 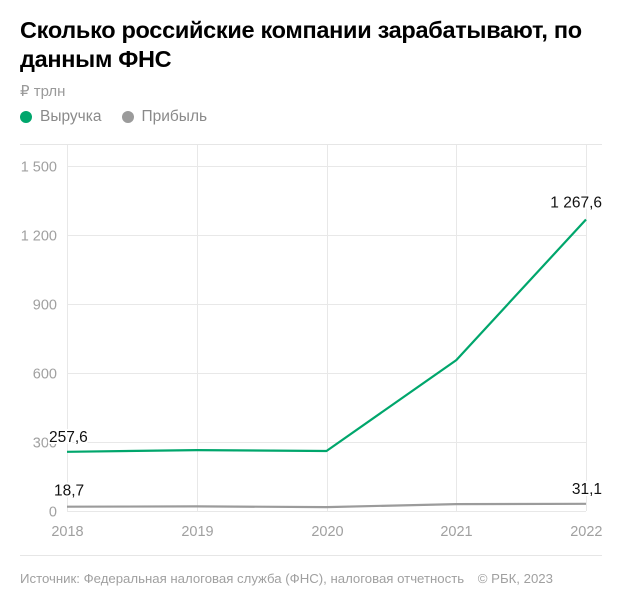 What do you see at coordinates (45, 444) in the screenshot?
I see `y-tick-label: 300` at bounding box center [45, 444].